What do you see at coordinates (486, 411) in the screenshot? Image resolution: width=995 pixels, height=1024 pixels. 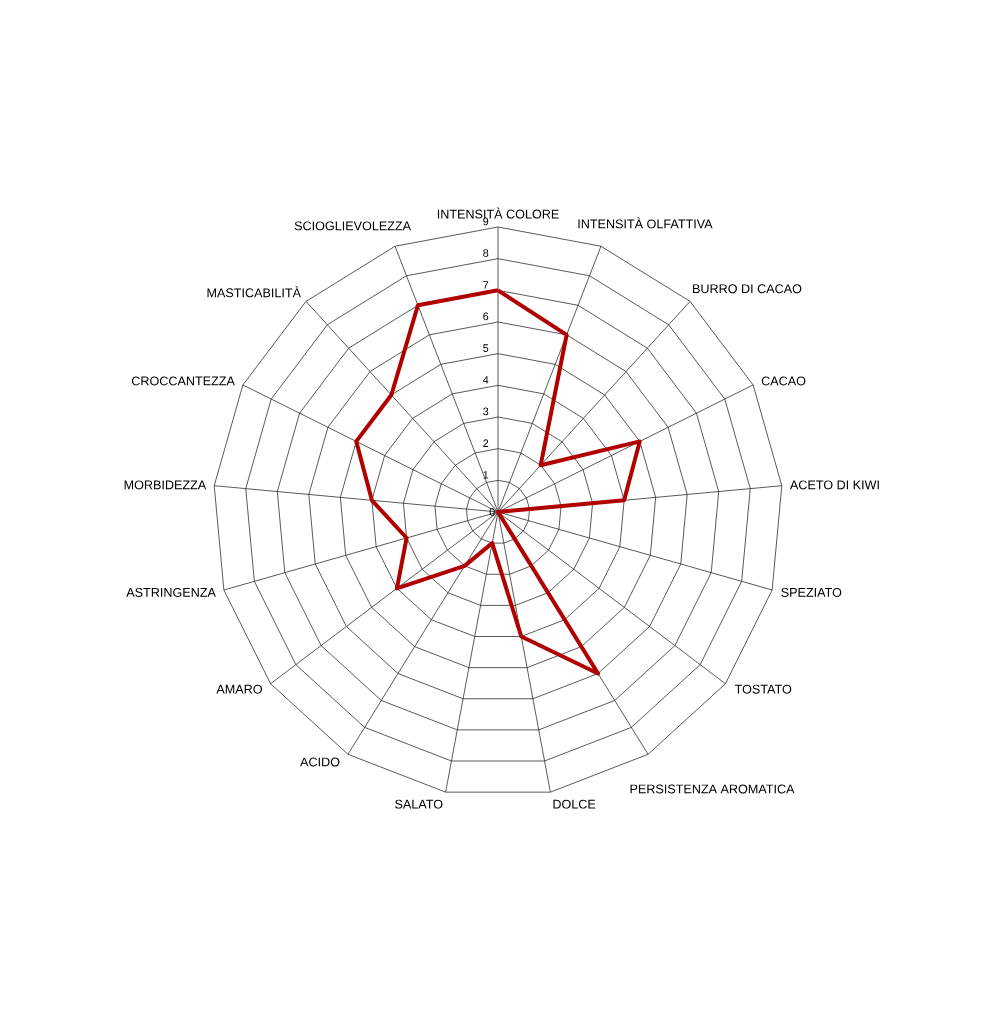 I see `y-tick-label: 3` at bounding box center [486, 411].